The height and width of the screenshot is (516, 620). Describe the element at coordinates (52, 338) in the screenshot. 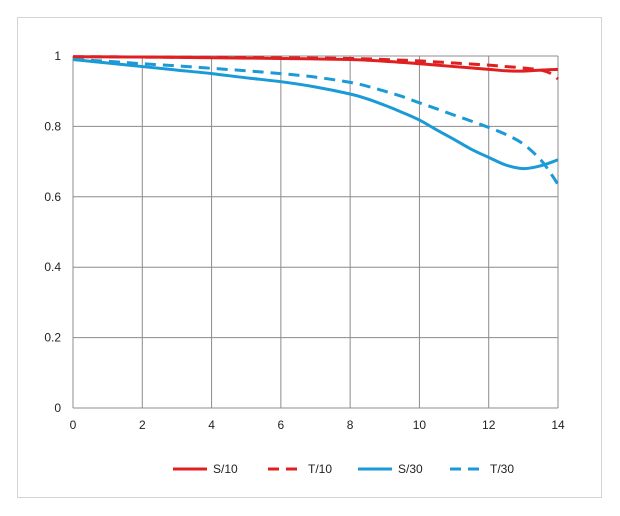

I see `y-tick-label: 0.2` at that location.